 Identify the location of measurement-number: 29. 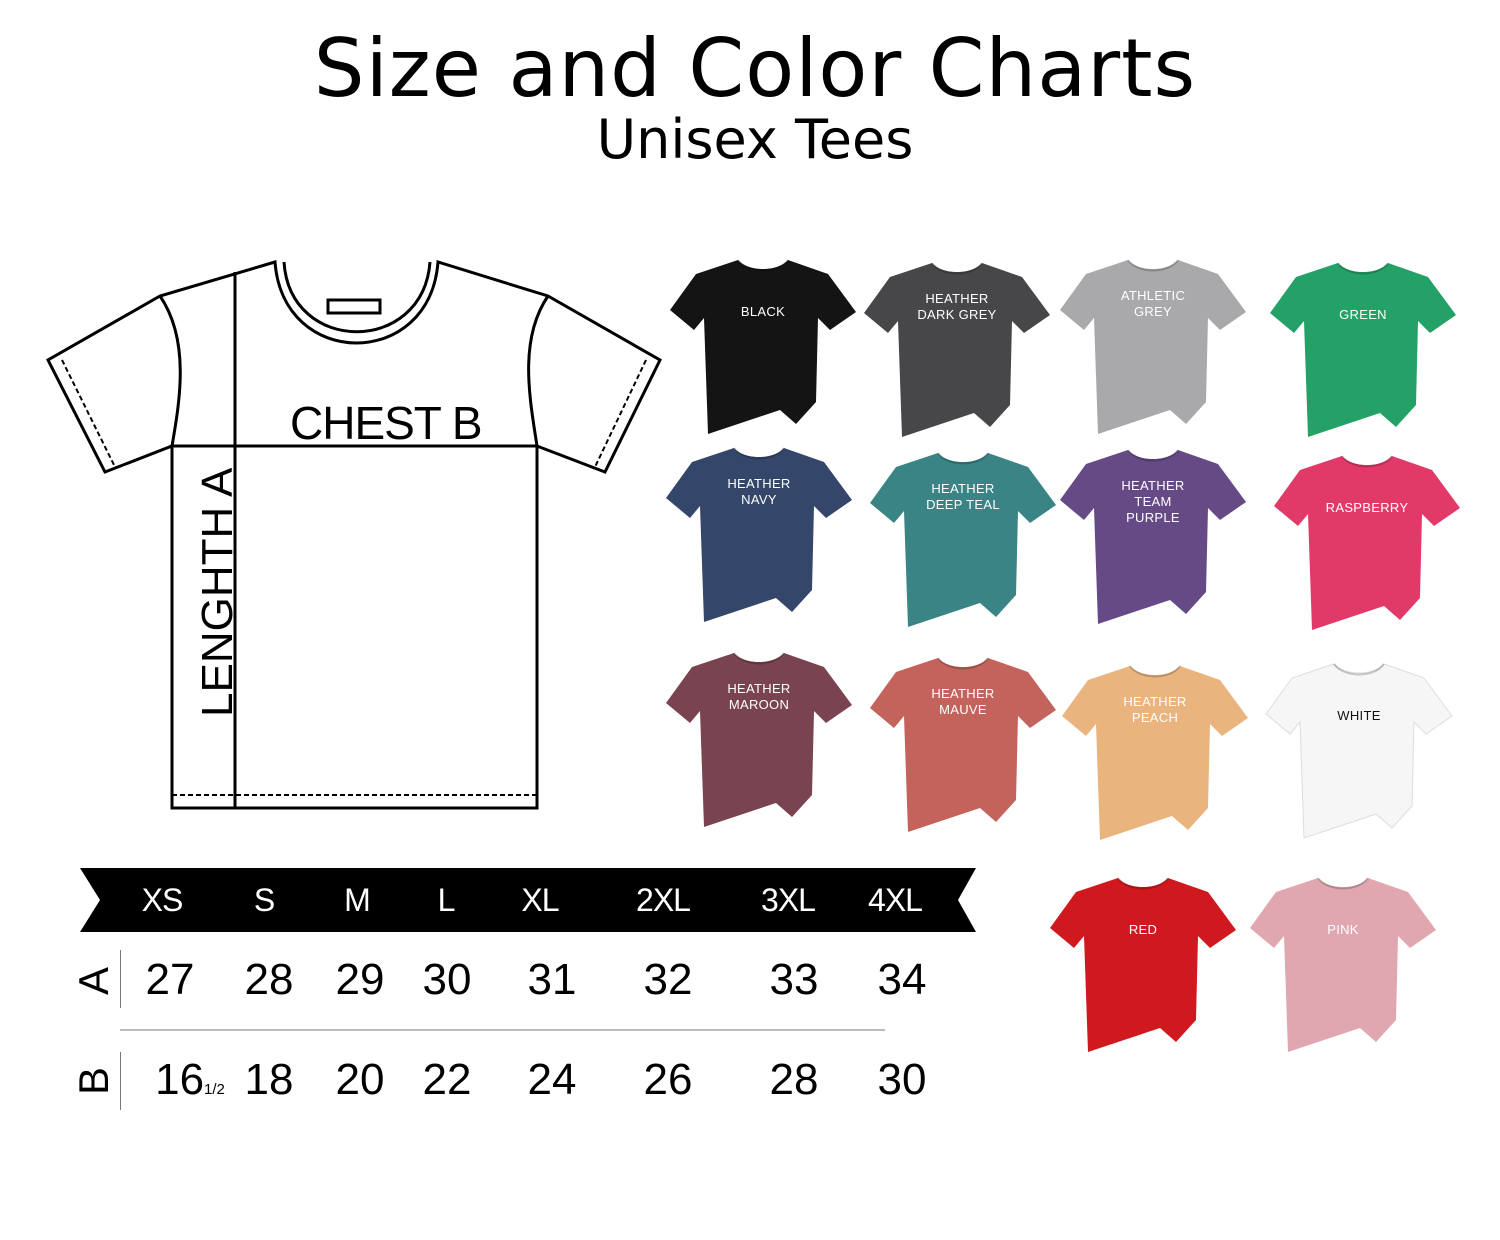
(360, 979).